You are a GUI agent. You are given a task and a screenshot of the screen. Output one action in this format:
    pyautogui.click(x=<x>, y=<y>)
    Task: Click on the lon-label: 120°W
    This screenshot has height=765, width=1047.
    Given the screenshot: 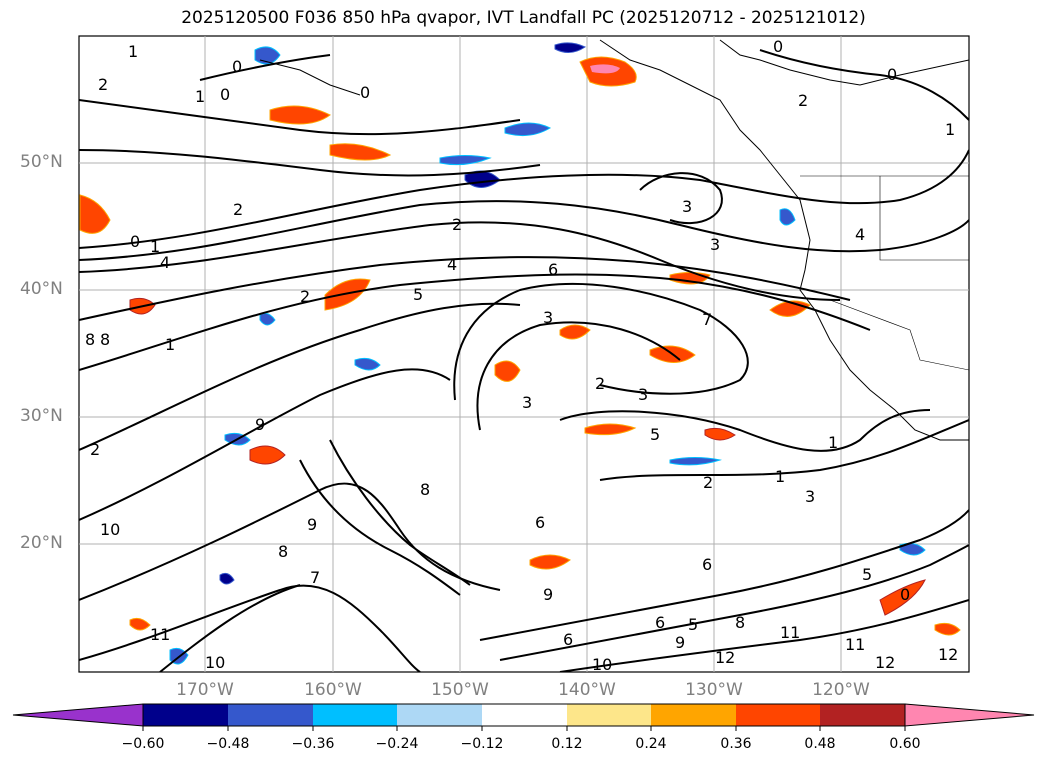 What is the action you would take?
    pyautogui.click(x=841, y=690)
    